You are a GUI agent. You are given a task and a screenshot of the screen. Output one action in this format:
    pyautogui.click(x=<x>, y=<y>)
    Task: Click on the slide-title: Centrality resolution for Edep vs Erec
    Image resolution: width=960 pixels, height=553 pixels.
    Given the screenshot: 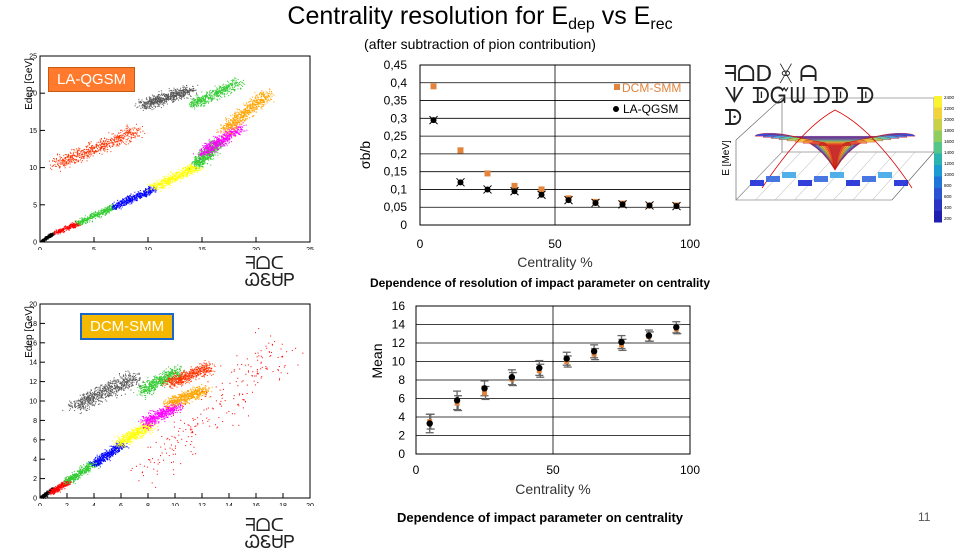 What is the action you would take?
    pyautogui.click(x=480, y=18)
    